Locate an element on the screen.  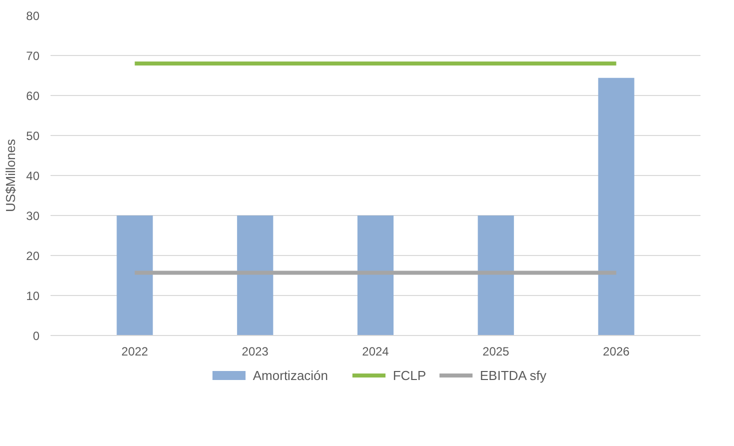
y-tick-label: 80 is located at coordinates (33, 16).